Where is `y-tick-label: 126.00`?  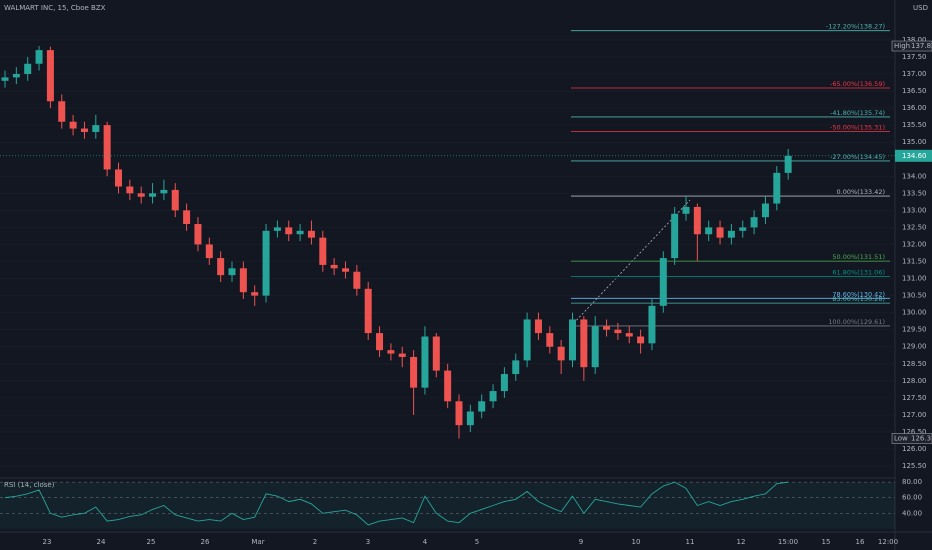 y-tick-label: 126.00 is located at coordinates (914, 449).